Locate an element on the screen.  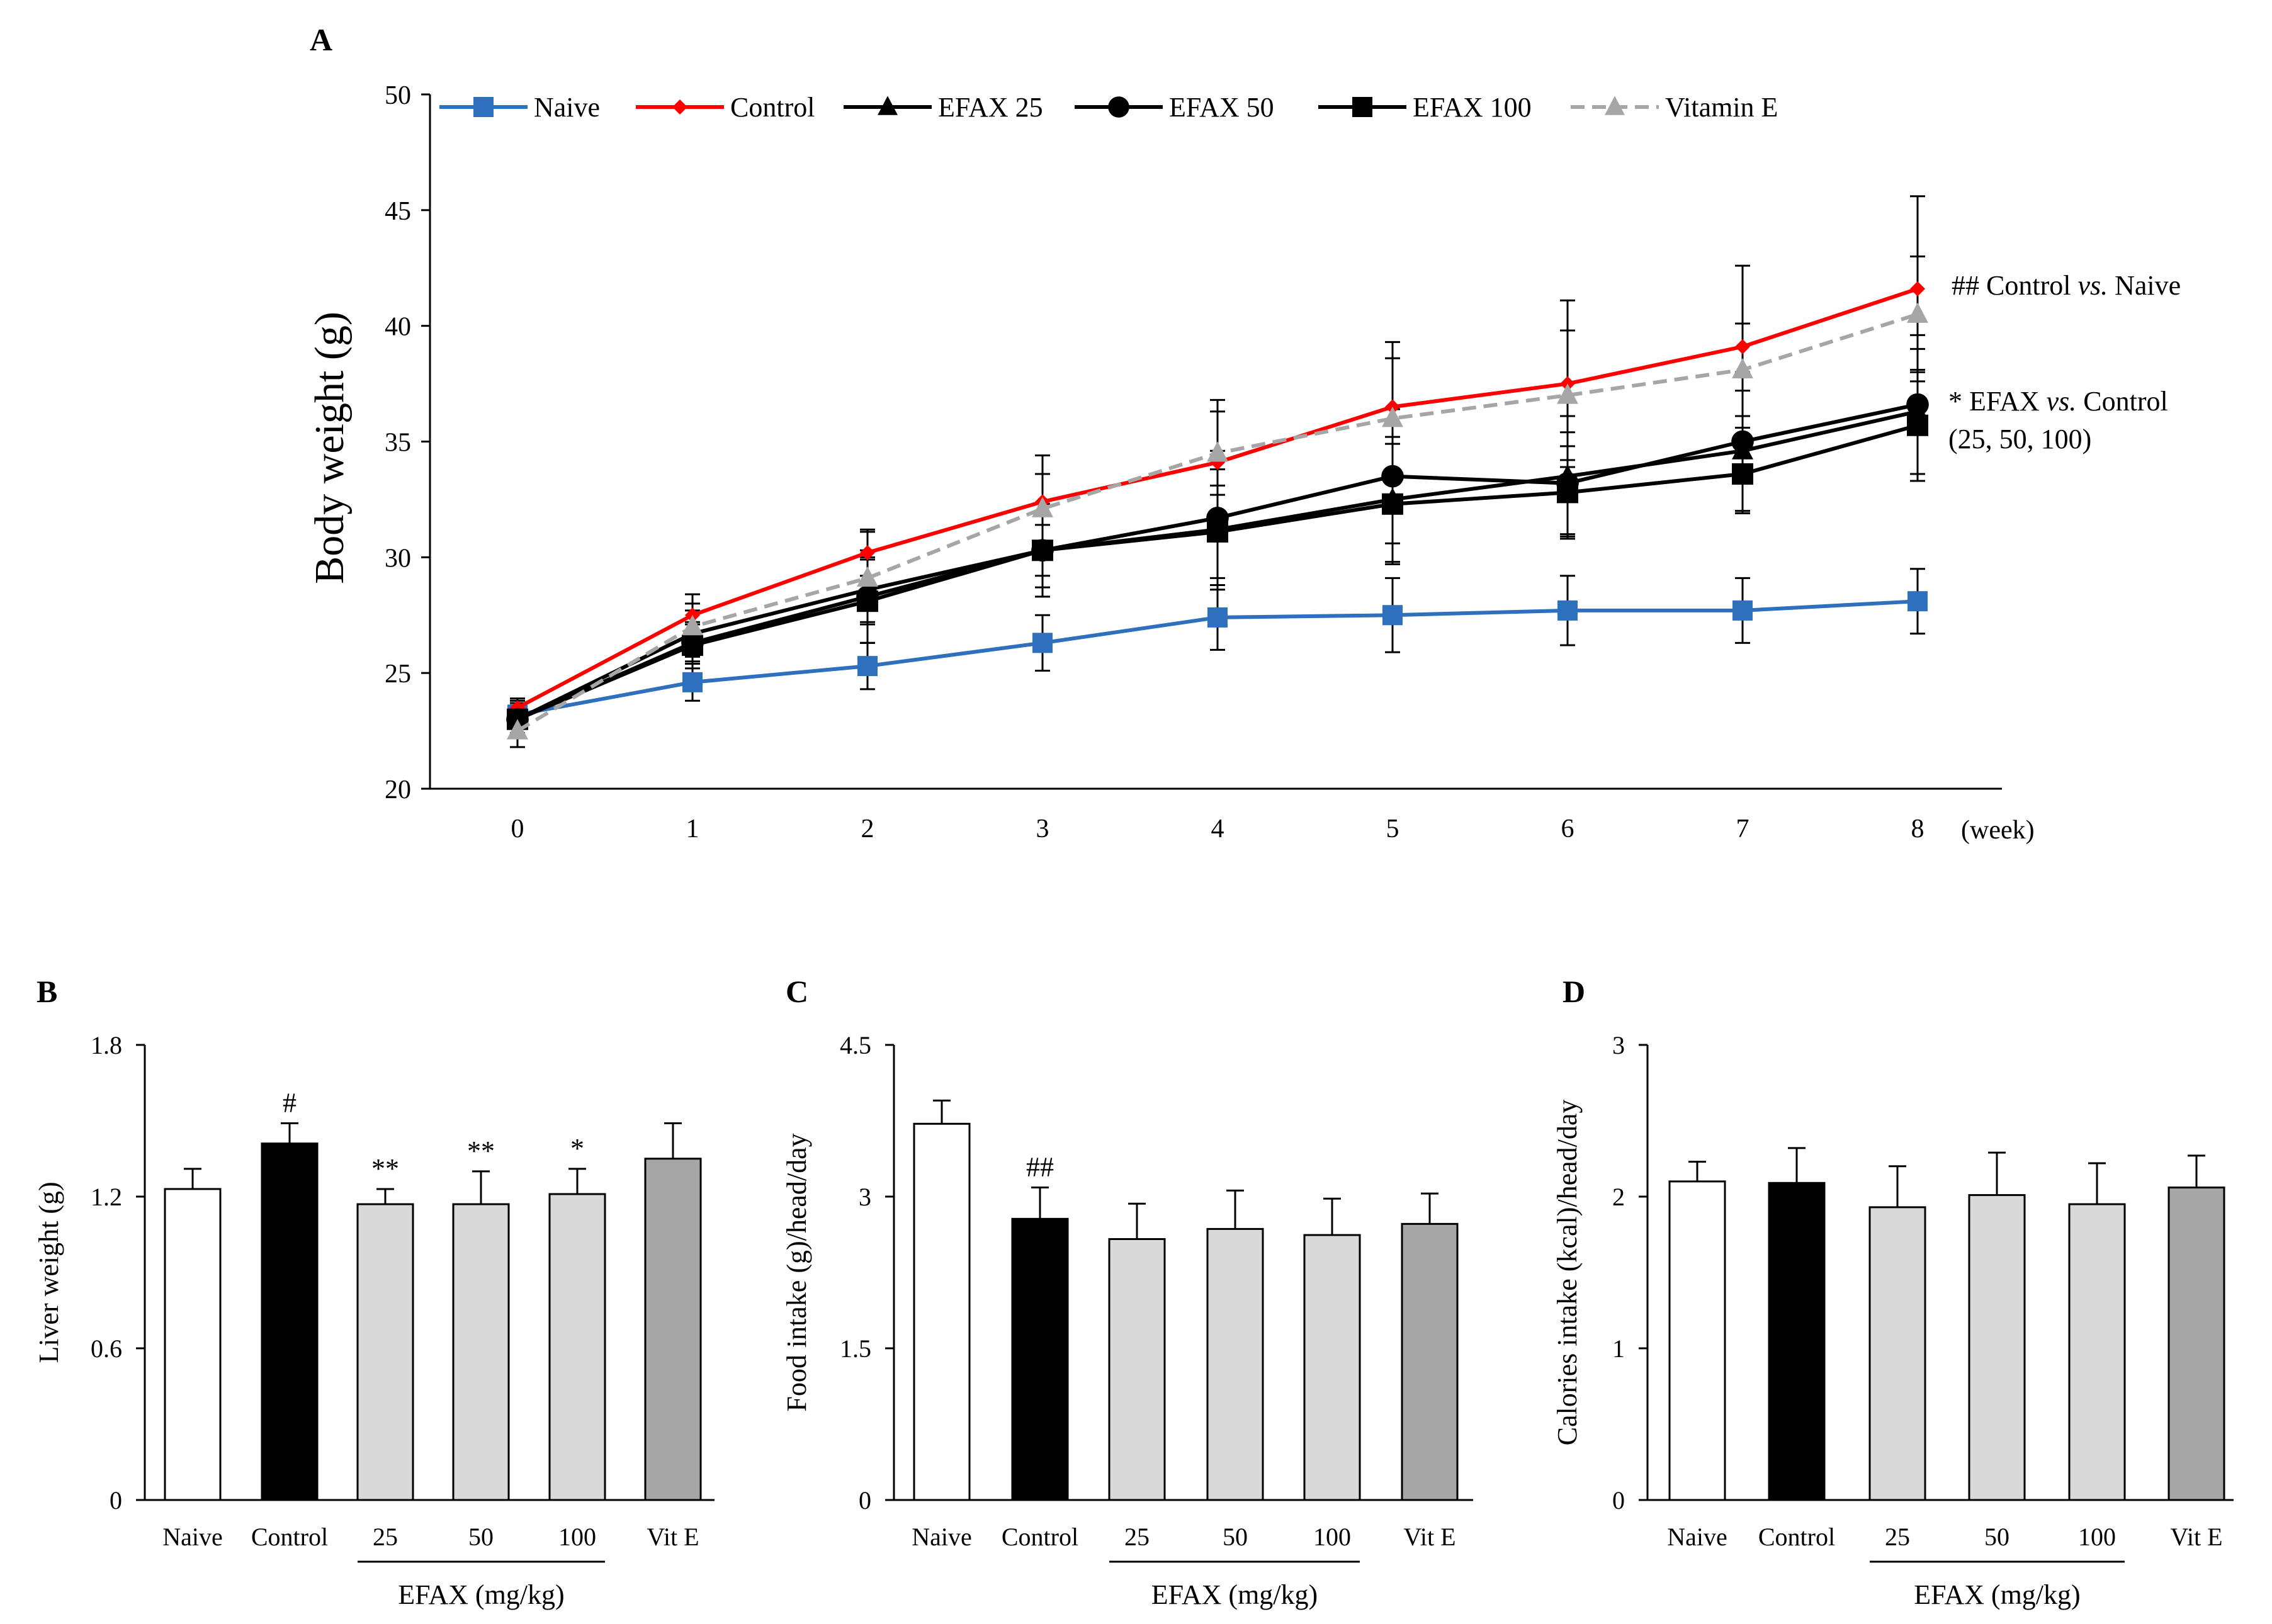
legend-item-efax-100: EFAX 100 is located at coordinates (1425, 107).